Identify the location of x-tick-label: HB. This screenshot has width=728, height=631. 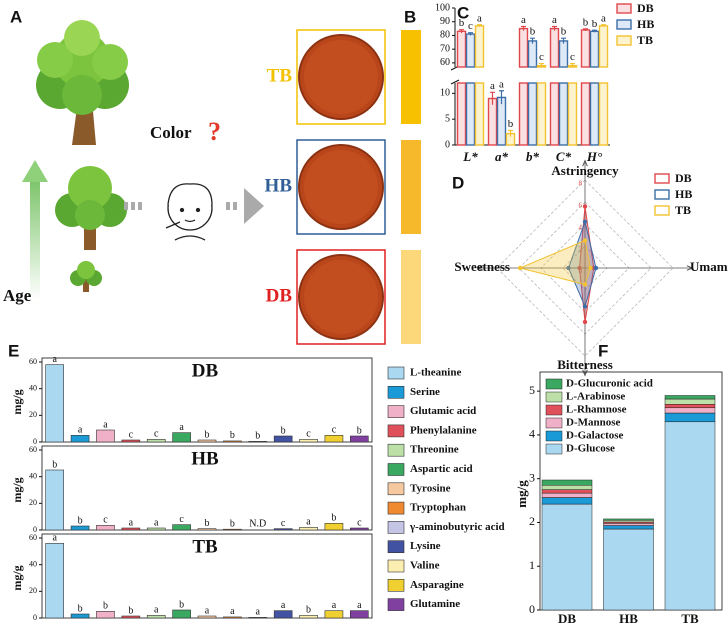
(628, 618).